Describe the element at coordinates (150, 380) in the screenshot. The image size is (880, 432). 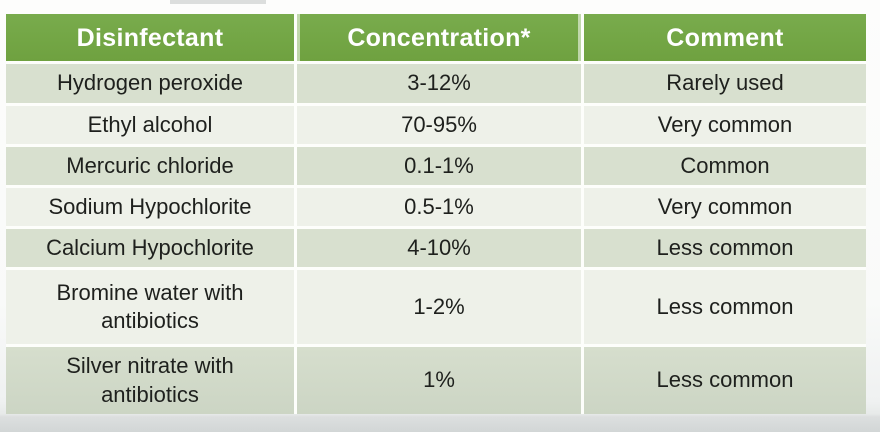
I see `disinfectant-cell: Silver nitrate with antibiotics` at that location.